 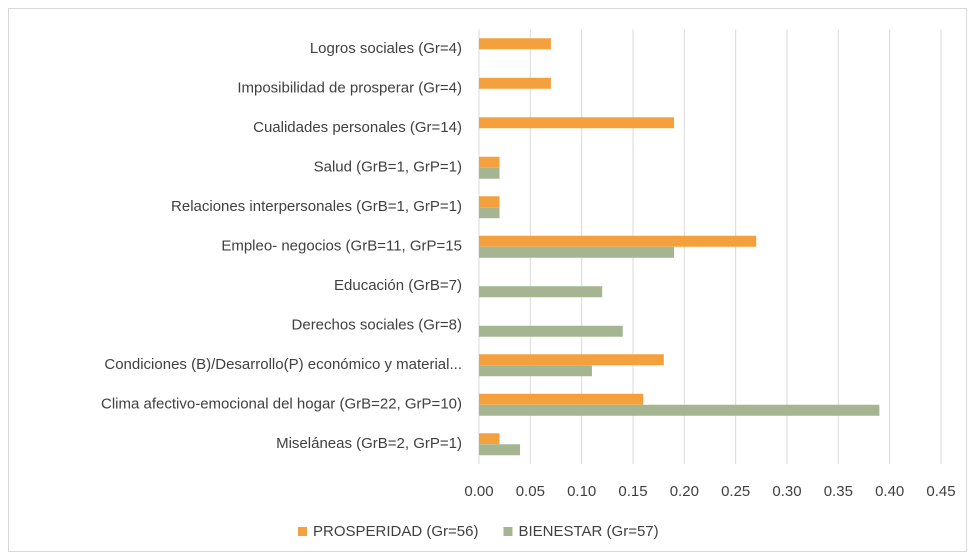 What do you see at coordinates (369, 443) in the screenshot?
I see `y-tick-label: Miseláneas (GrB=2, GrP=1)` at bounding box center [369, 443].